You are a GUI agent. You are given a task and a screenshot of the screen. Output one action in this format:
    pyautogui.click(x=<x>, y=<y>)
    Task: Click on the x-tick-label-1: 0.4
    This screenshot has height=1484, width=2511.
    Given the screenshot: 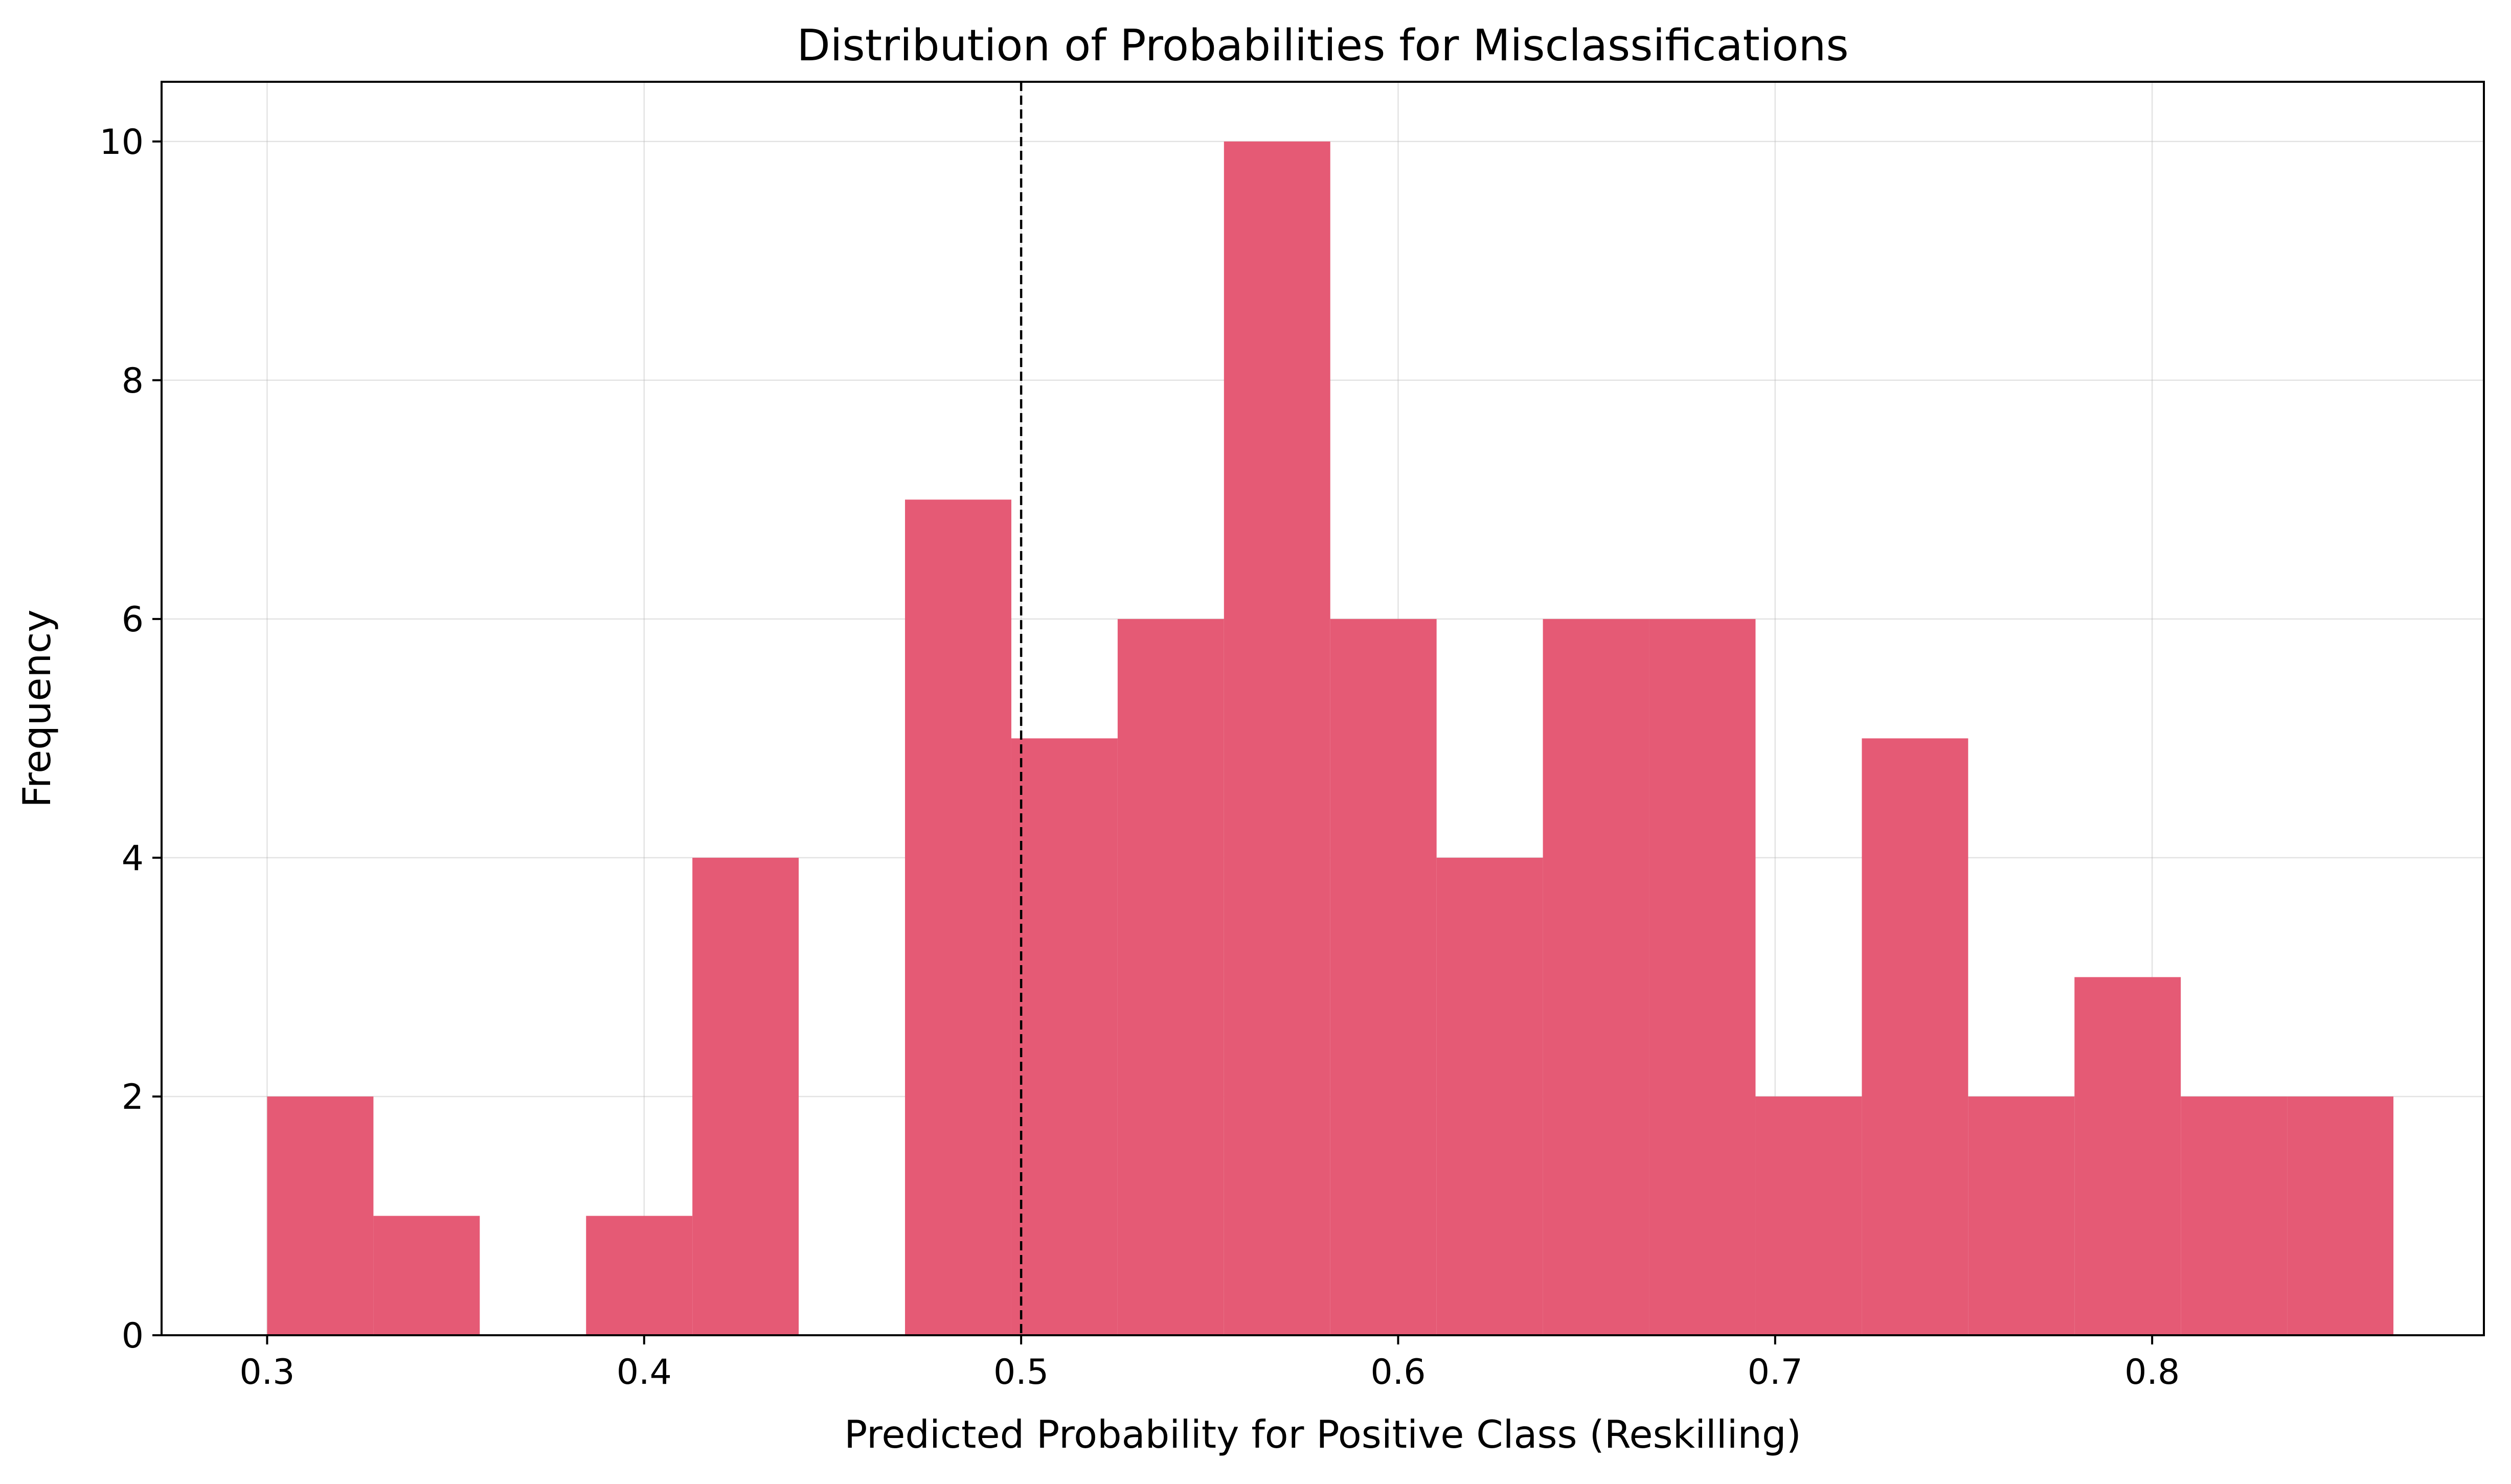 What is the action you would take?
    pyautogui.click(x=644, y=1372)
    